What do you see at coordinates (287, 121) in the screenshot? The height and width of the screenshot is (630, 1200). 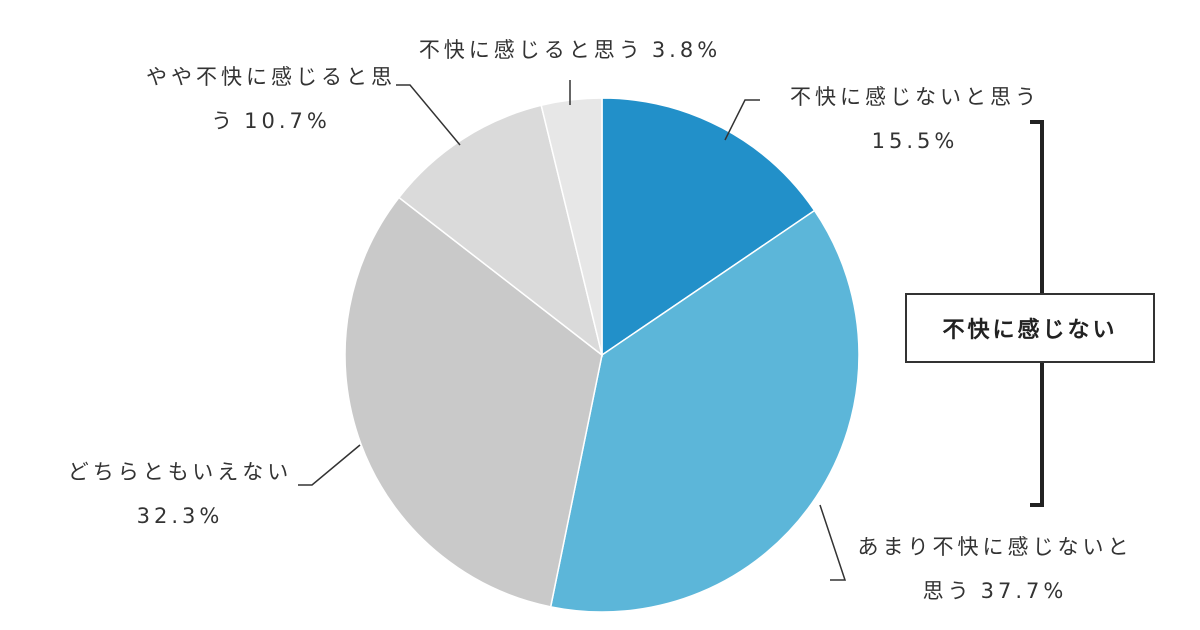 I see `value-label: 10.7%` at bounding box center [287, 121].